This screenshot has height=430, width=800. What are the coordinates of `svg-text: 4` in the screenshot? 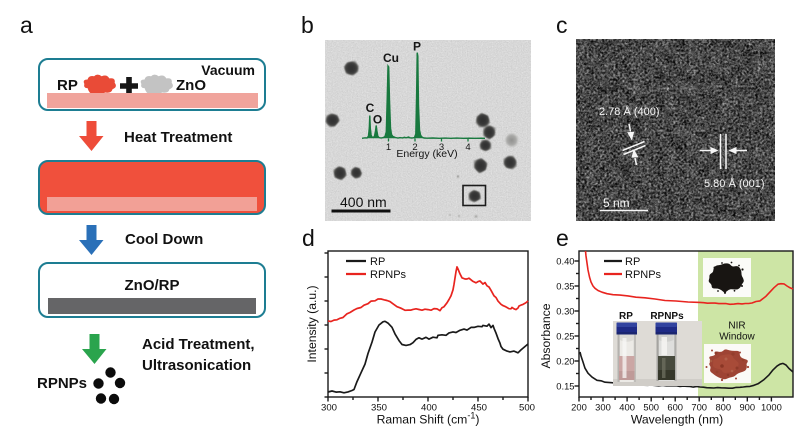 It's located at (467, 147).